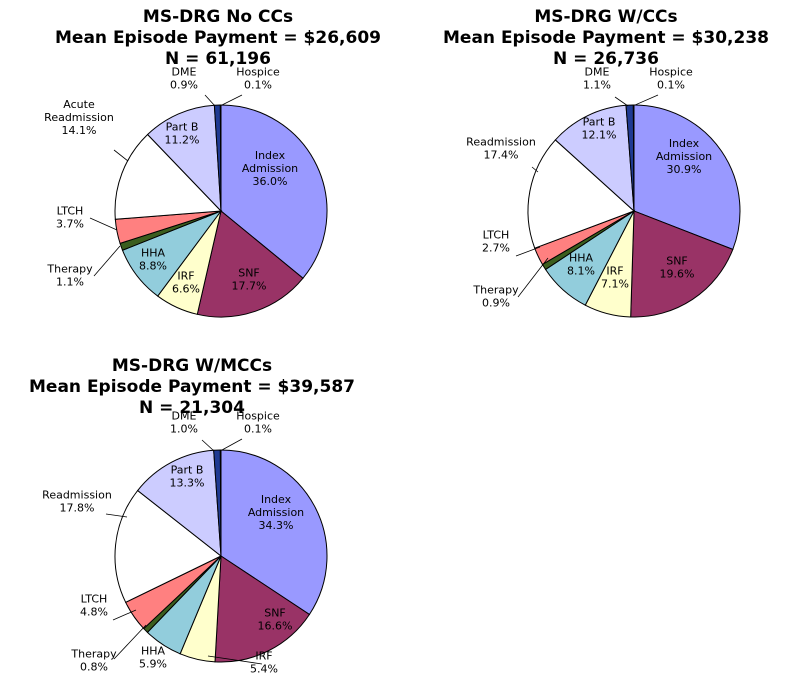  Describe the element at coordinates (275, 626) in the screenshot. I see `slice-label-line: 16.6%` at that location.